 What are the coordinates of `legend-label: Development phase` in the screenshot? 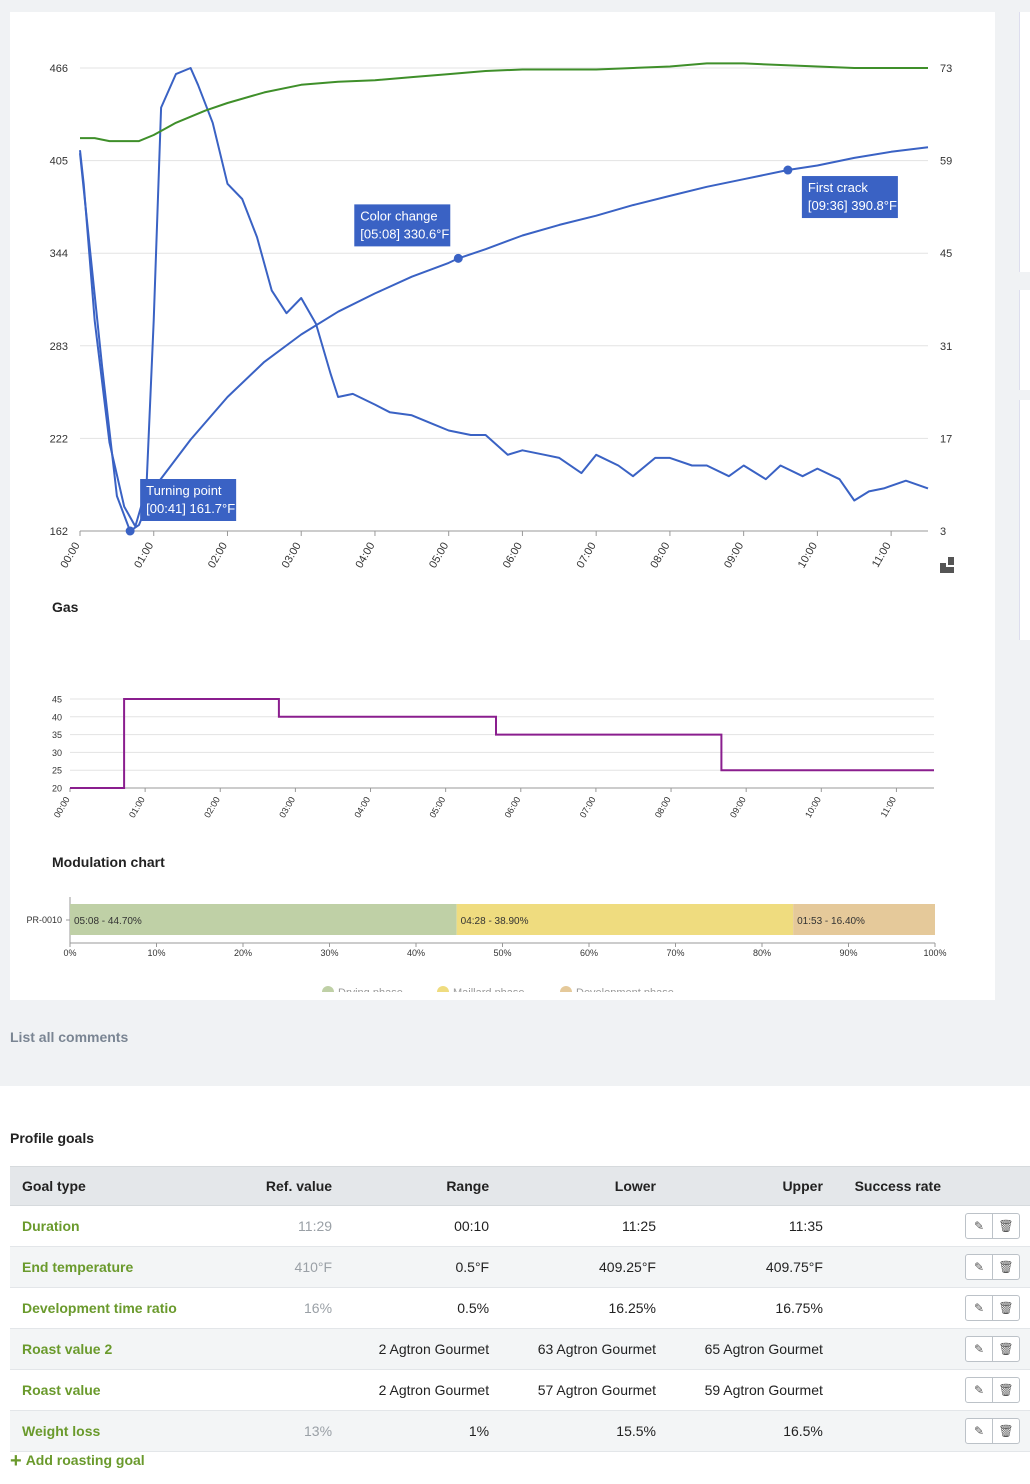 It's located at (625, 989).